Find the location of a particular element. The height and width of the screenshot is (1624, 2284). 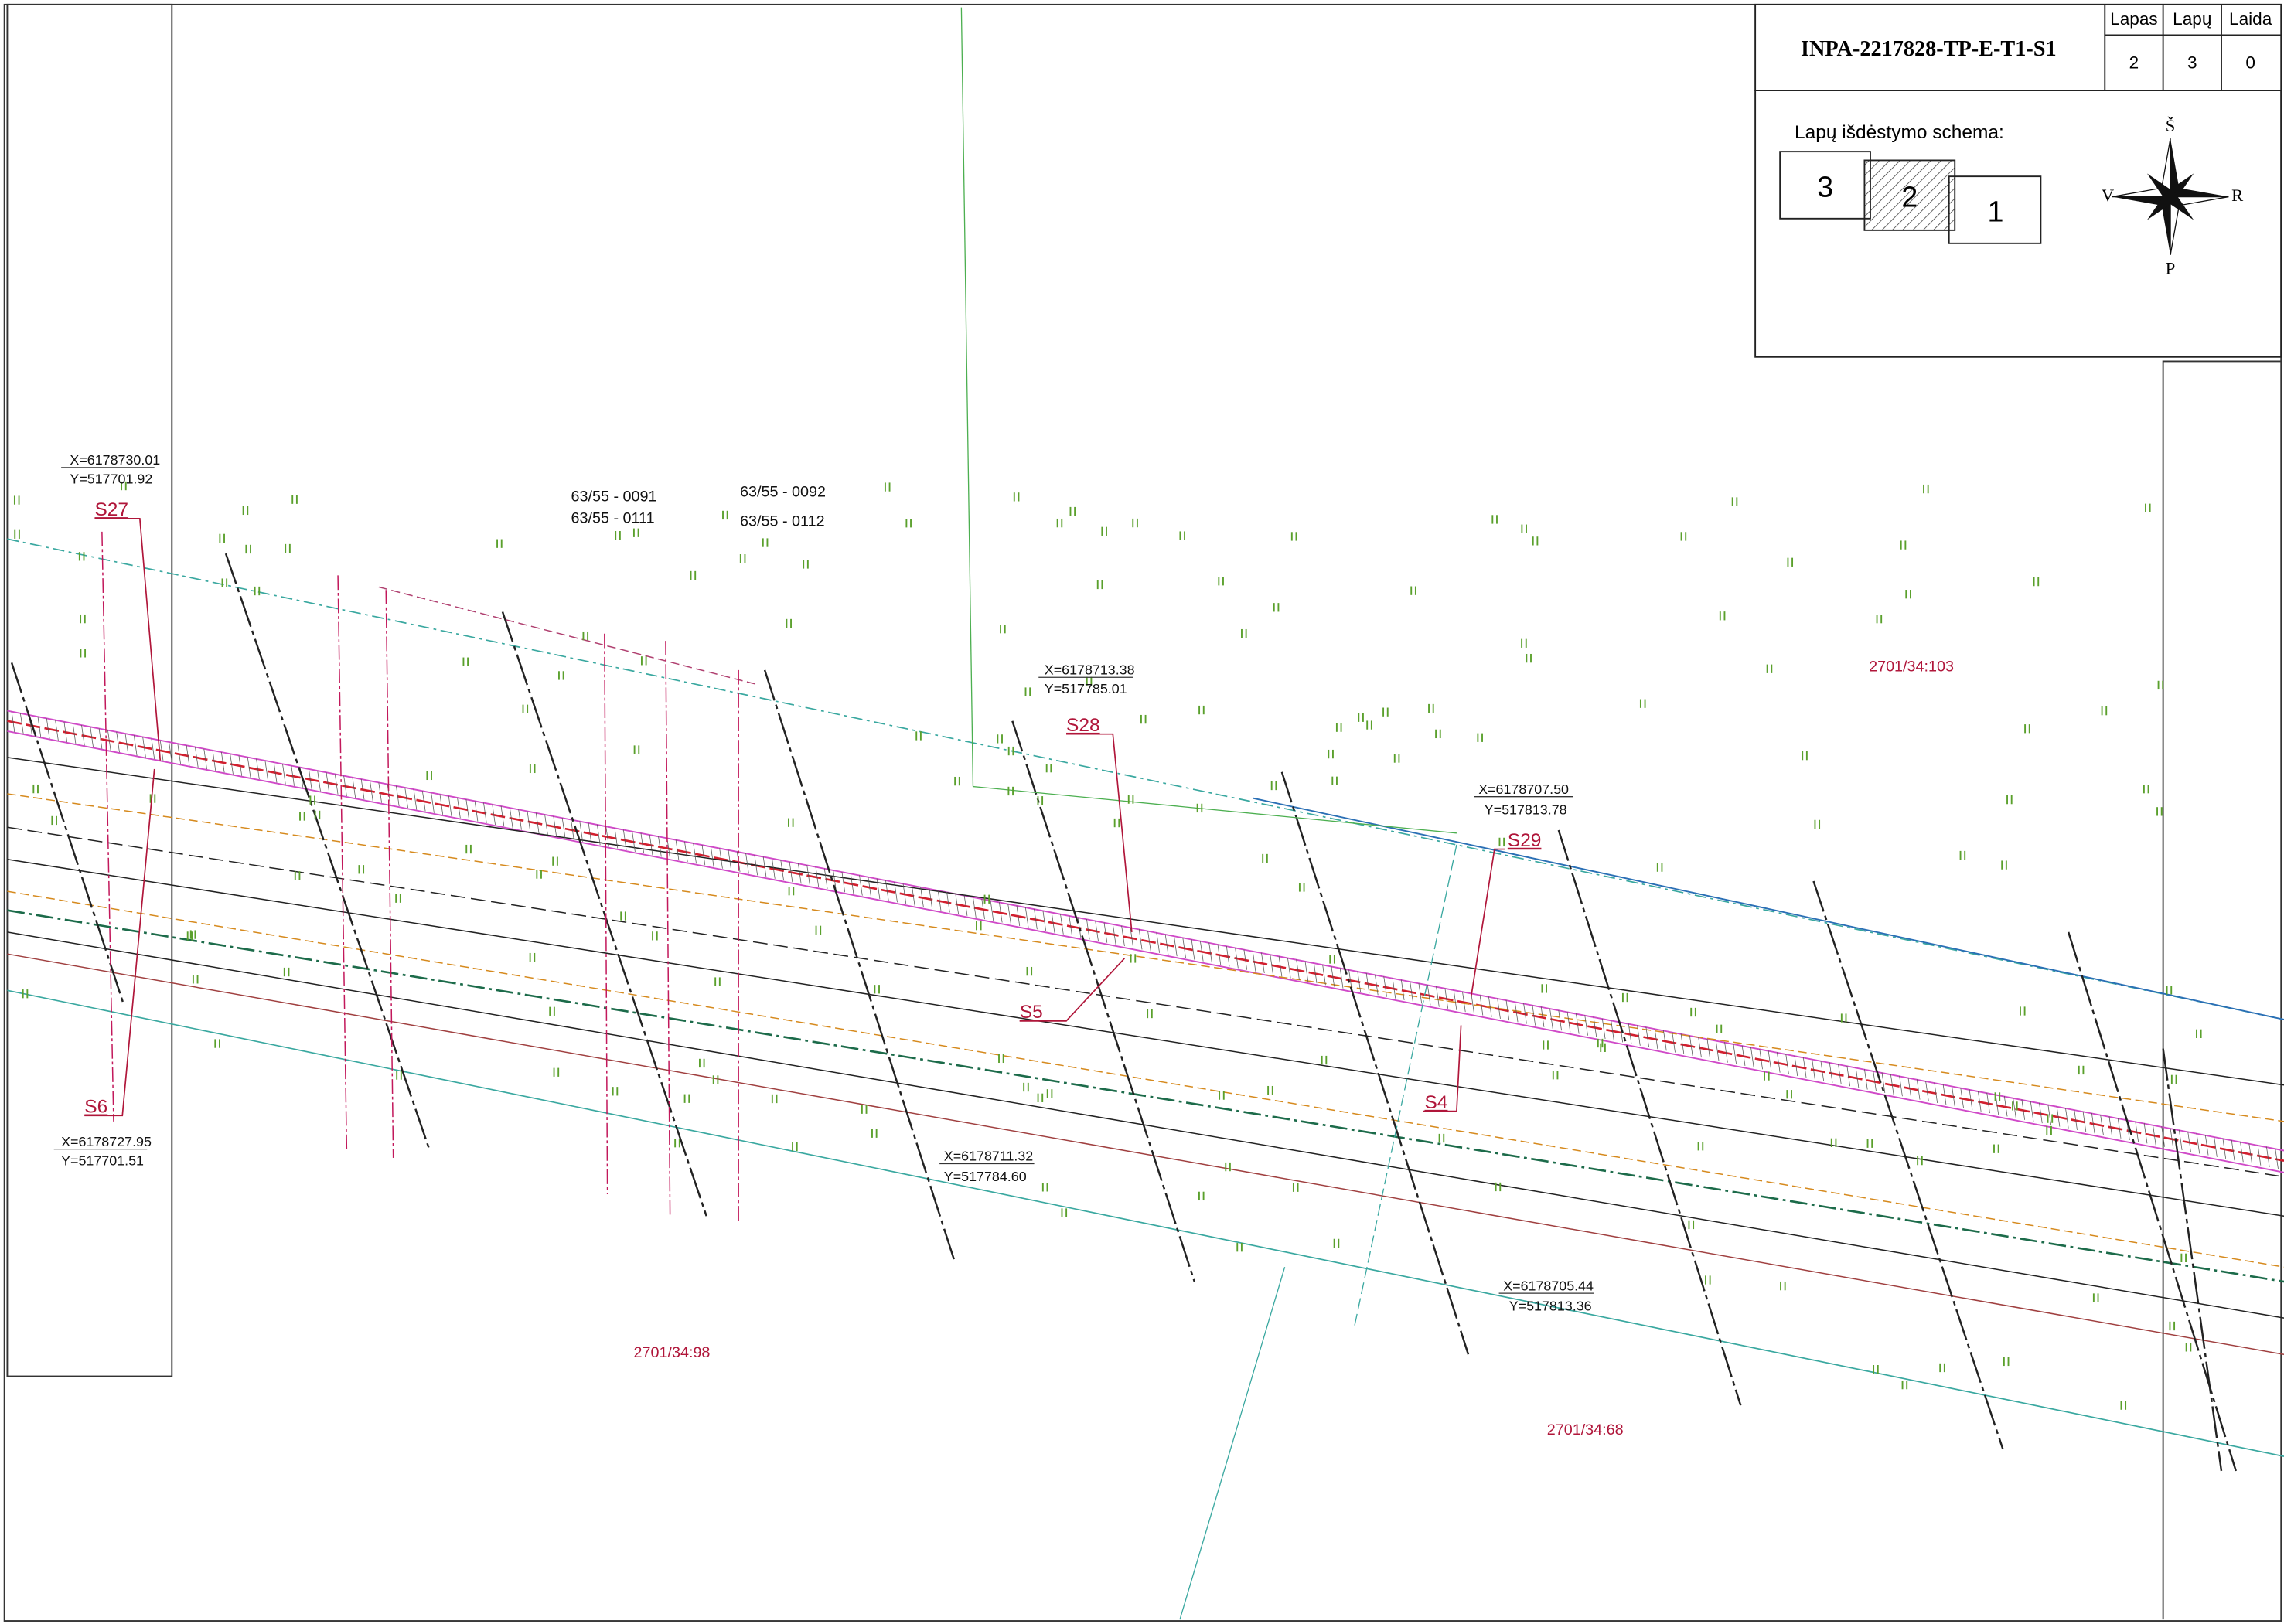

title-block is located at coordinates (2018, 180).